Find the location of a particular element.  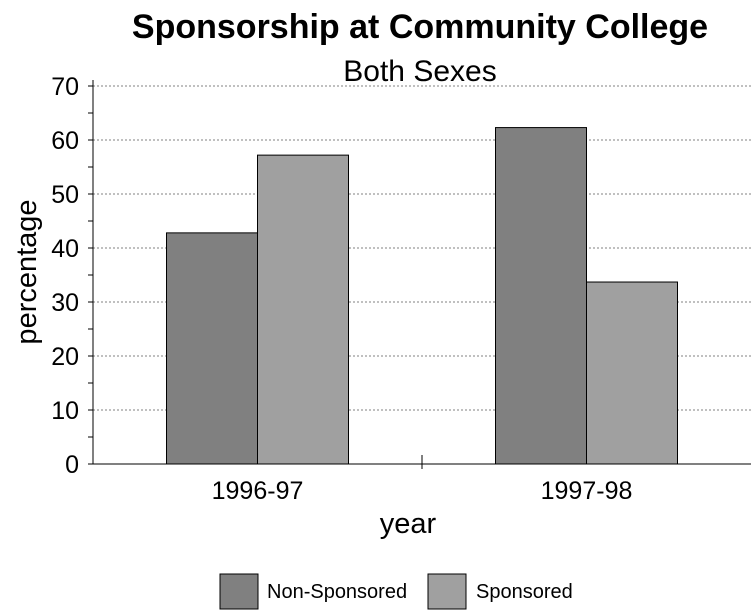

x-axis-title: year is located at coordinates (408, 524).